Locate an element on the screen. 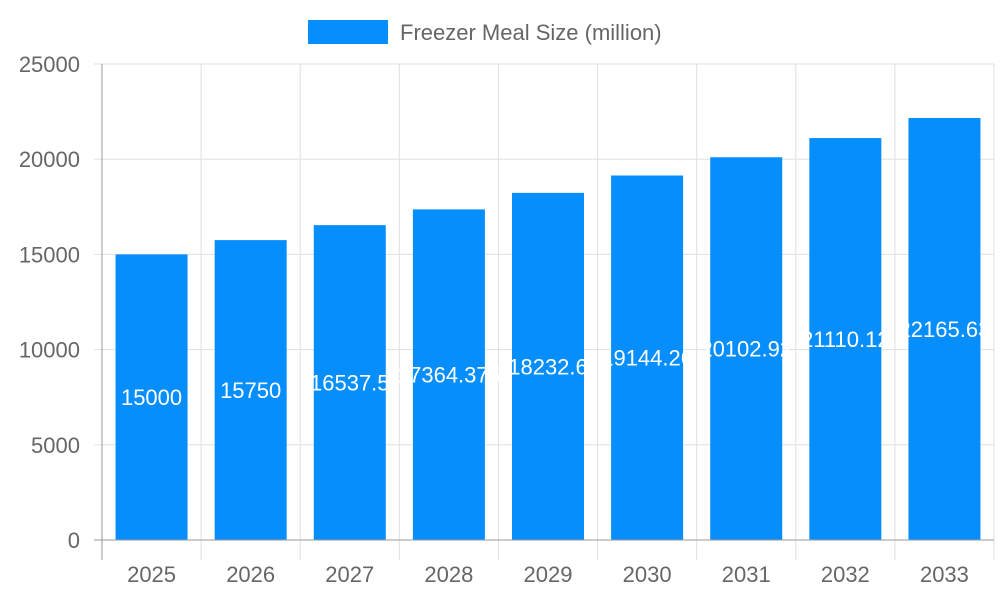  x-tick-label: 2031 is located at coordinates (746, 574).